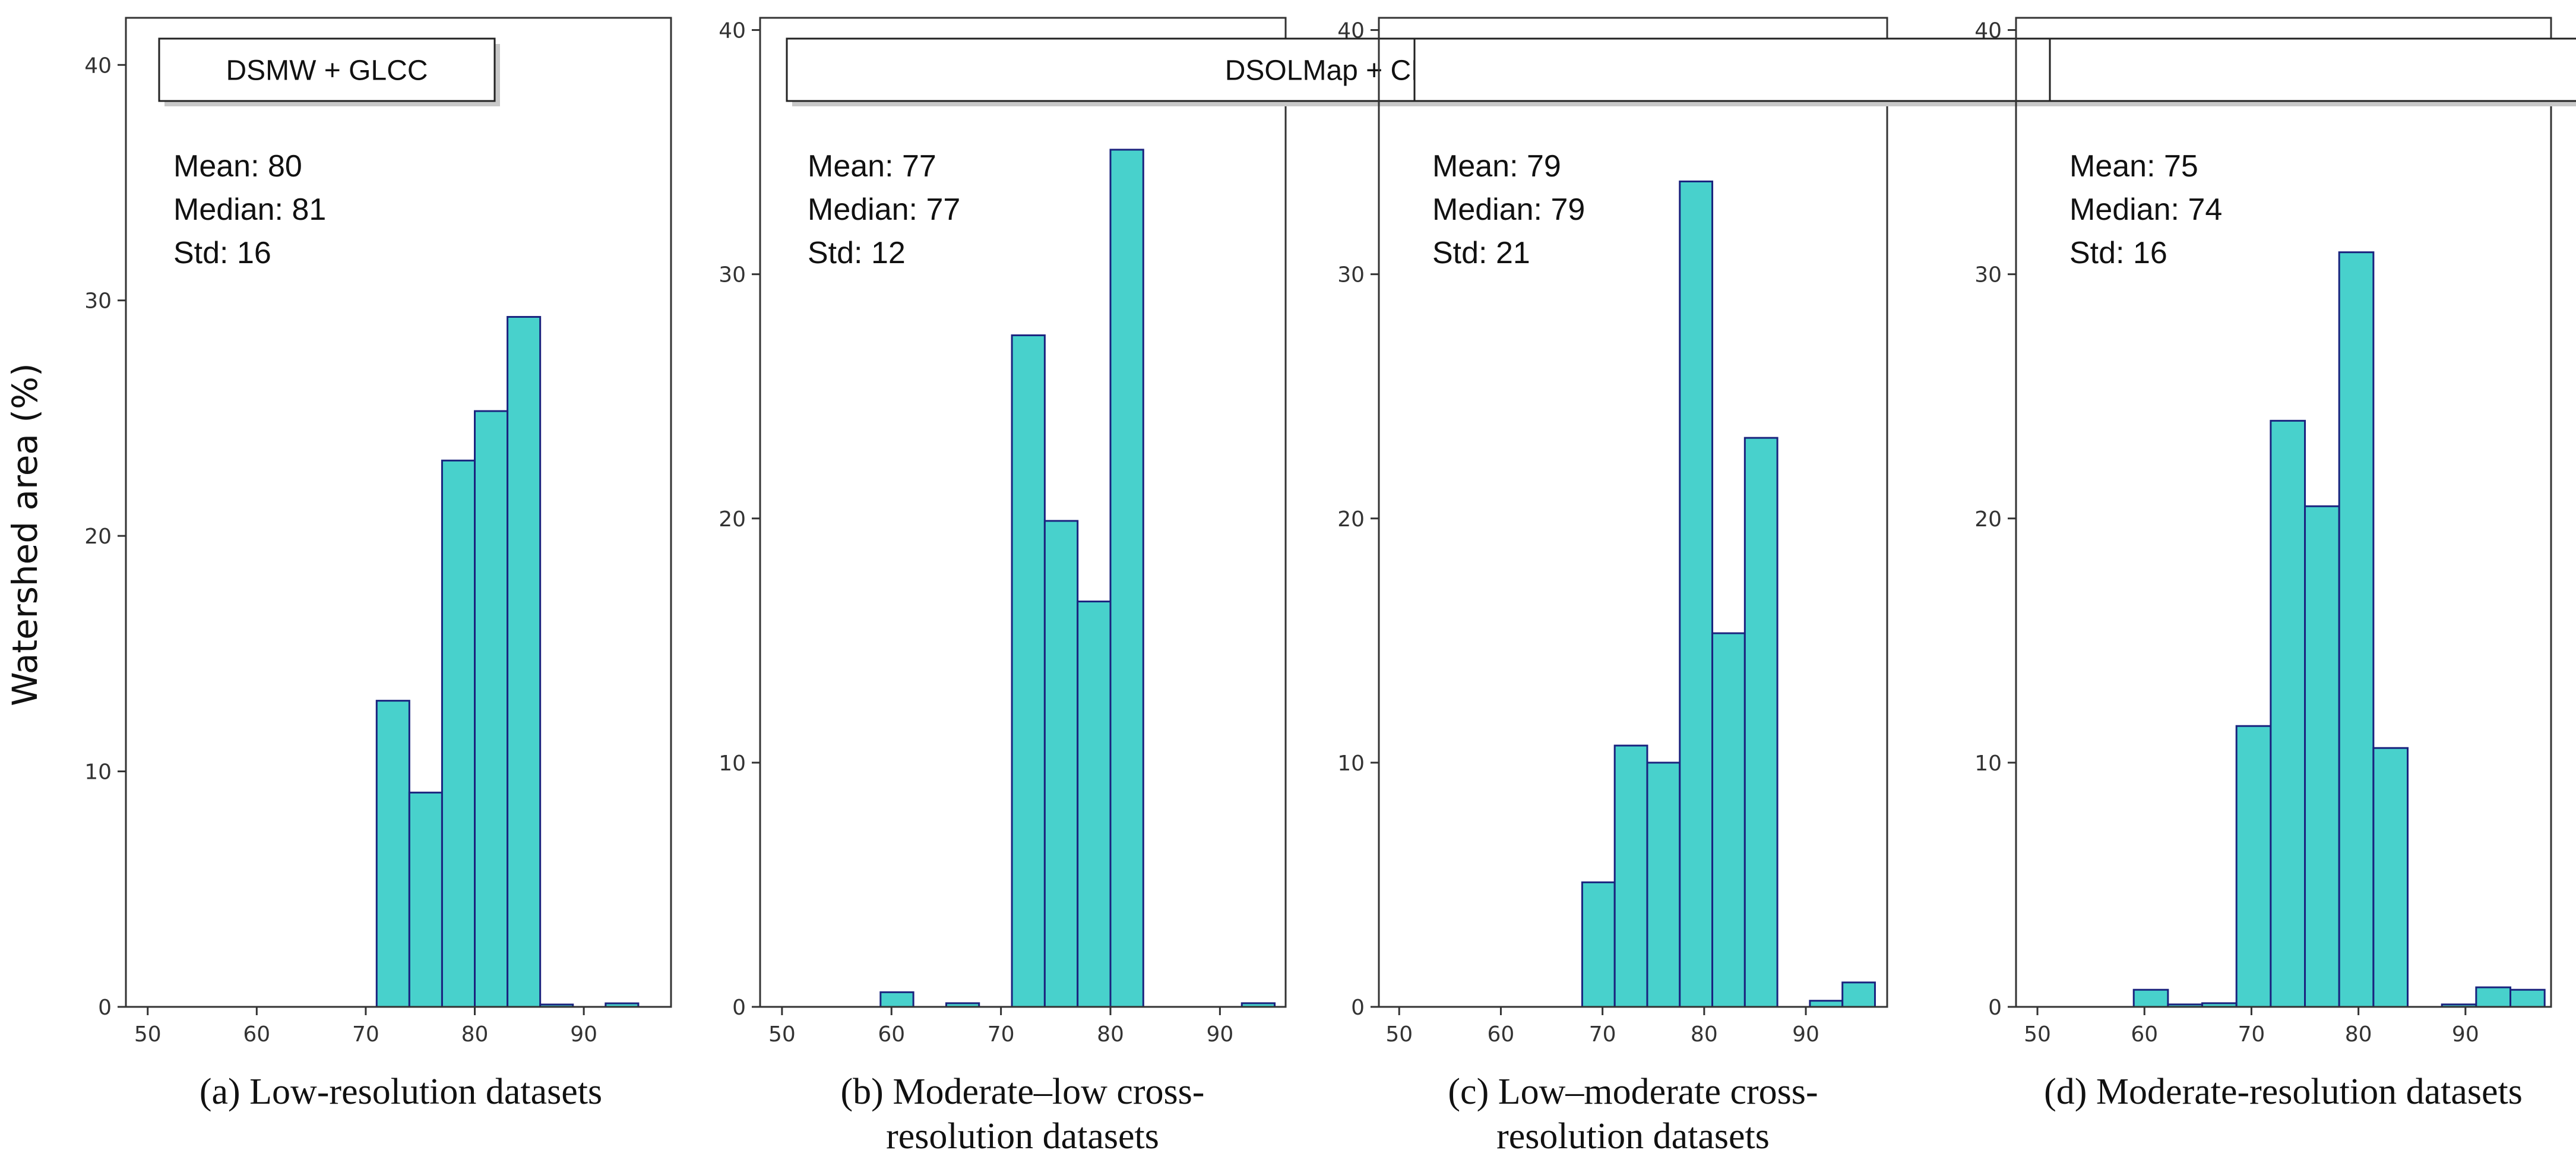 The image size is (2576, 1172). Describe the element at coordinates (25, 534) in the screenshot. I see `y-axis-label: Watershed area (%)` at that location.